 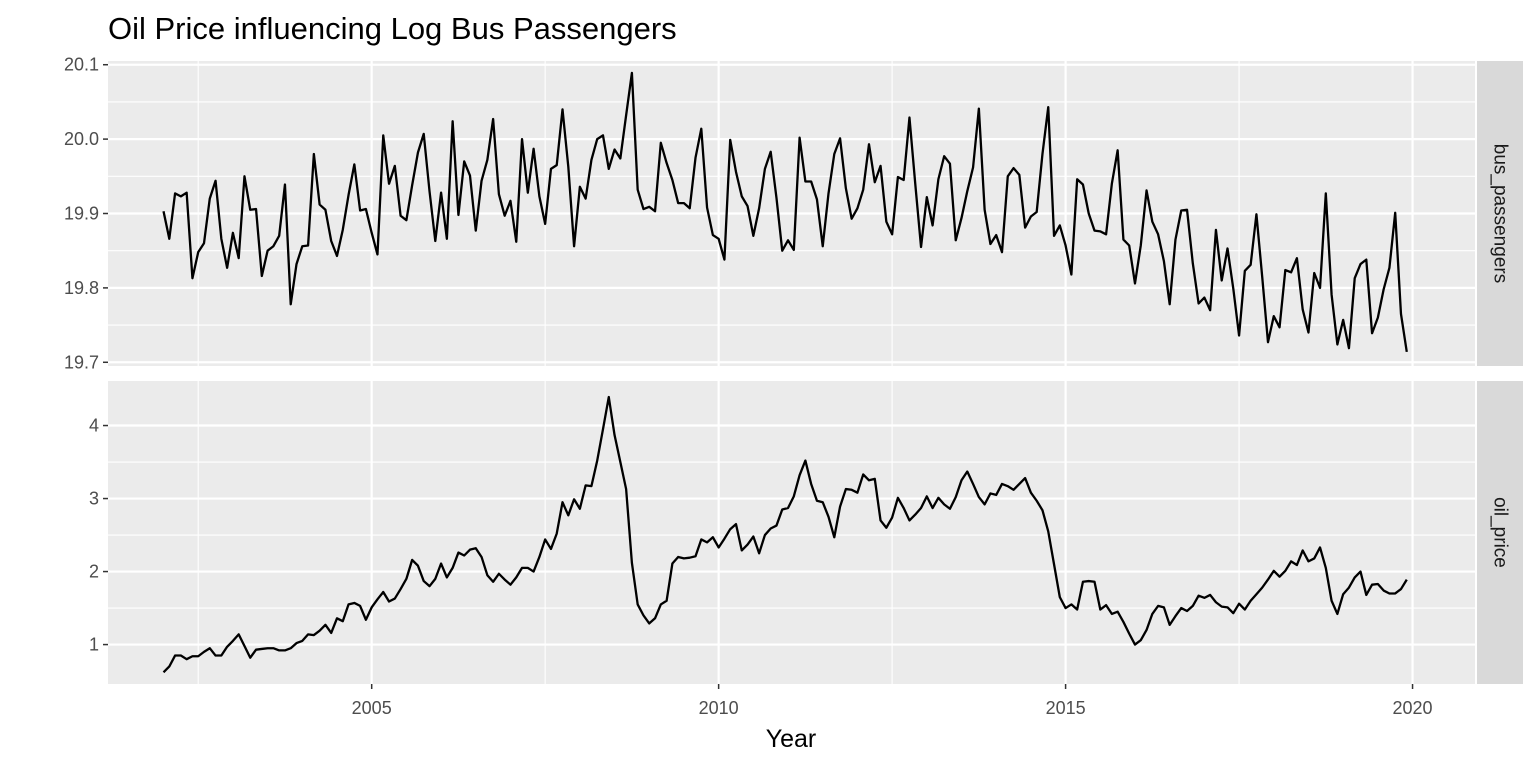 I want to click on y-tick-label: 4, so click(x=94, y=426).